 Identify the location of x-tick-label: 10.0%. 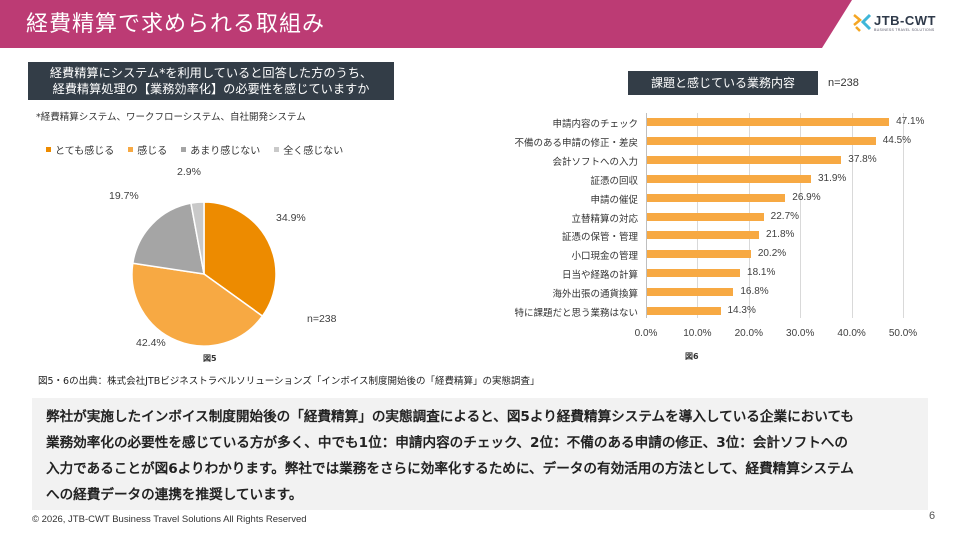
(697, 333).